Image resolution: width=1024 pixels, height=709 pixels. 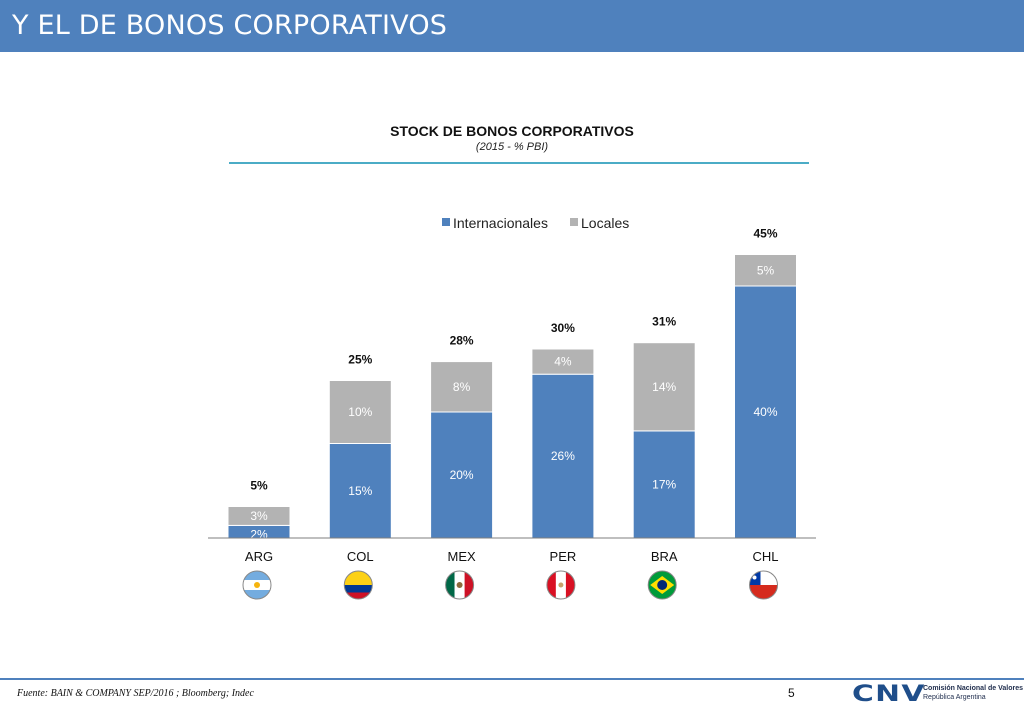 I want to click on data-label: 40%, so click(x=765, y=412).